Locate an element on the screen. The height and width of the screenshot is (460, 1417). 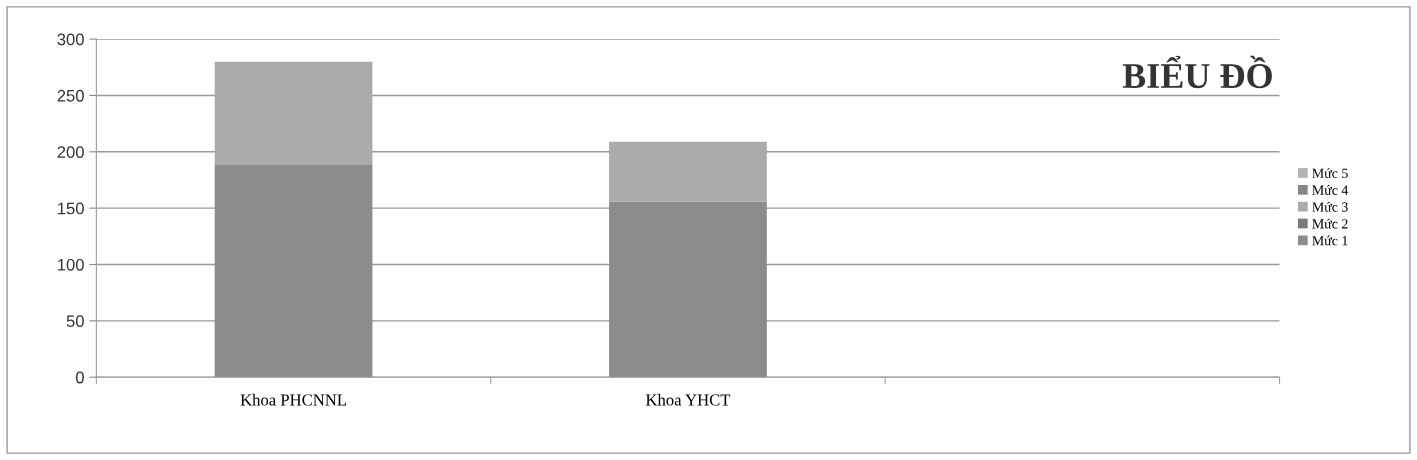
y-tick-label: 300 is located at coordinates (70, 39).